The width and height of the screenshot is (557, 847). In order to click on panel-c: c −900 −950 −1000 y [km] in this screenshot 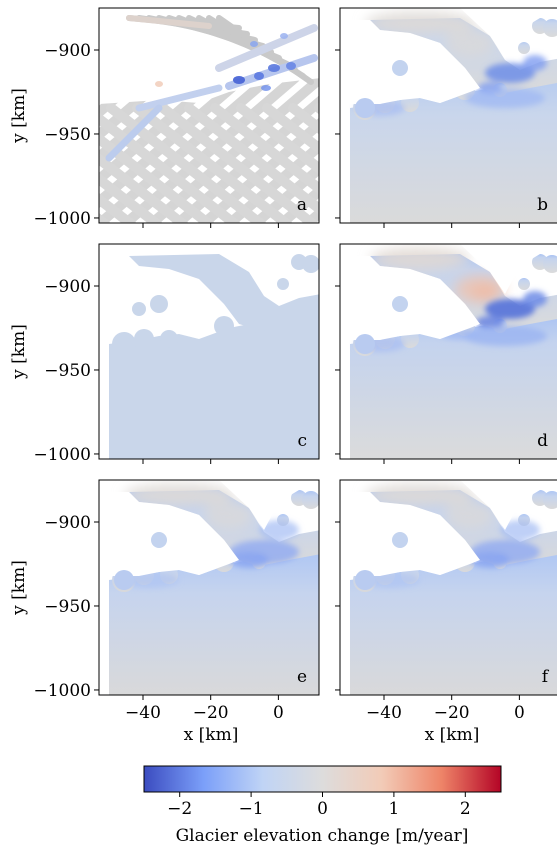, I will do `click(164, 354)`.